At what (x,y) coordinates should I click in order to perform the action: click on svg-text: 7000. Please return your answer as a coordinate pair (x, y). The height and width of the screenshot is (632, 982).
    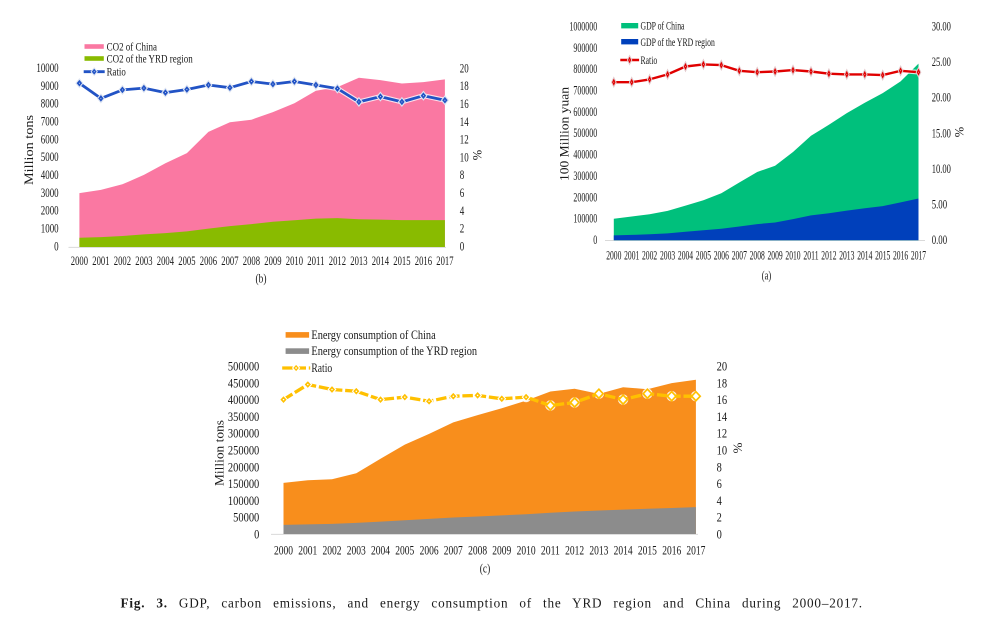
    Looking at the image, I should click on (50, 121).